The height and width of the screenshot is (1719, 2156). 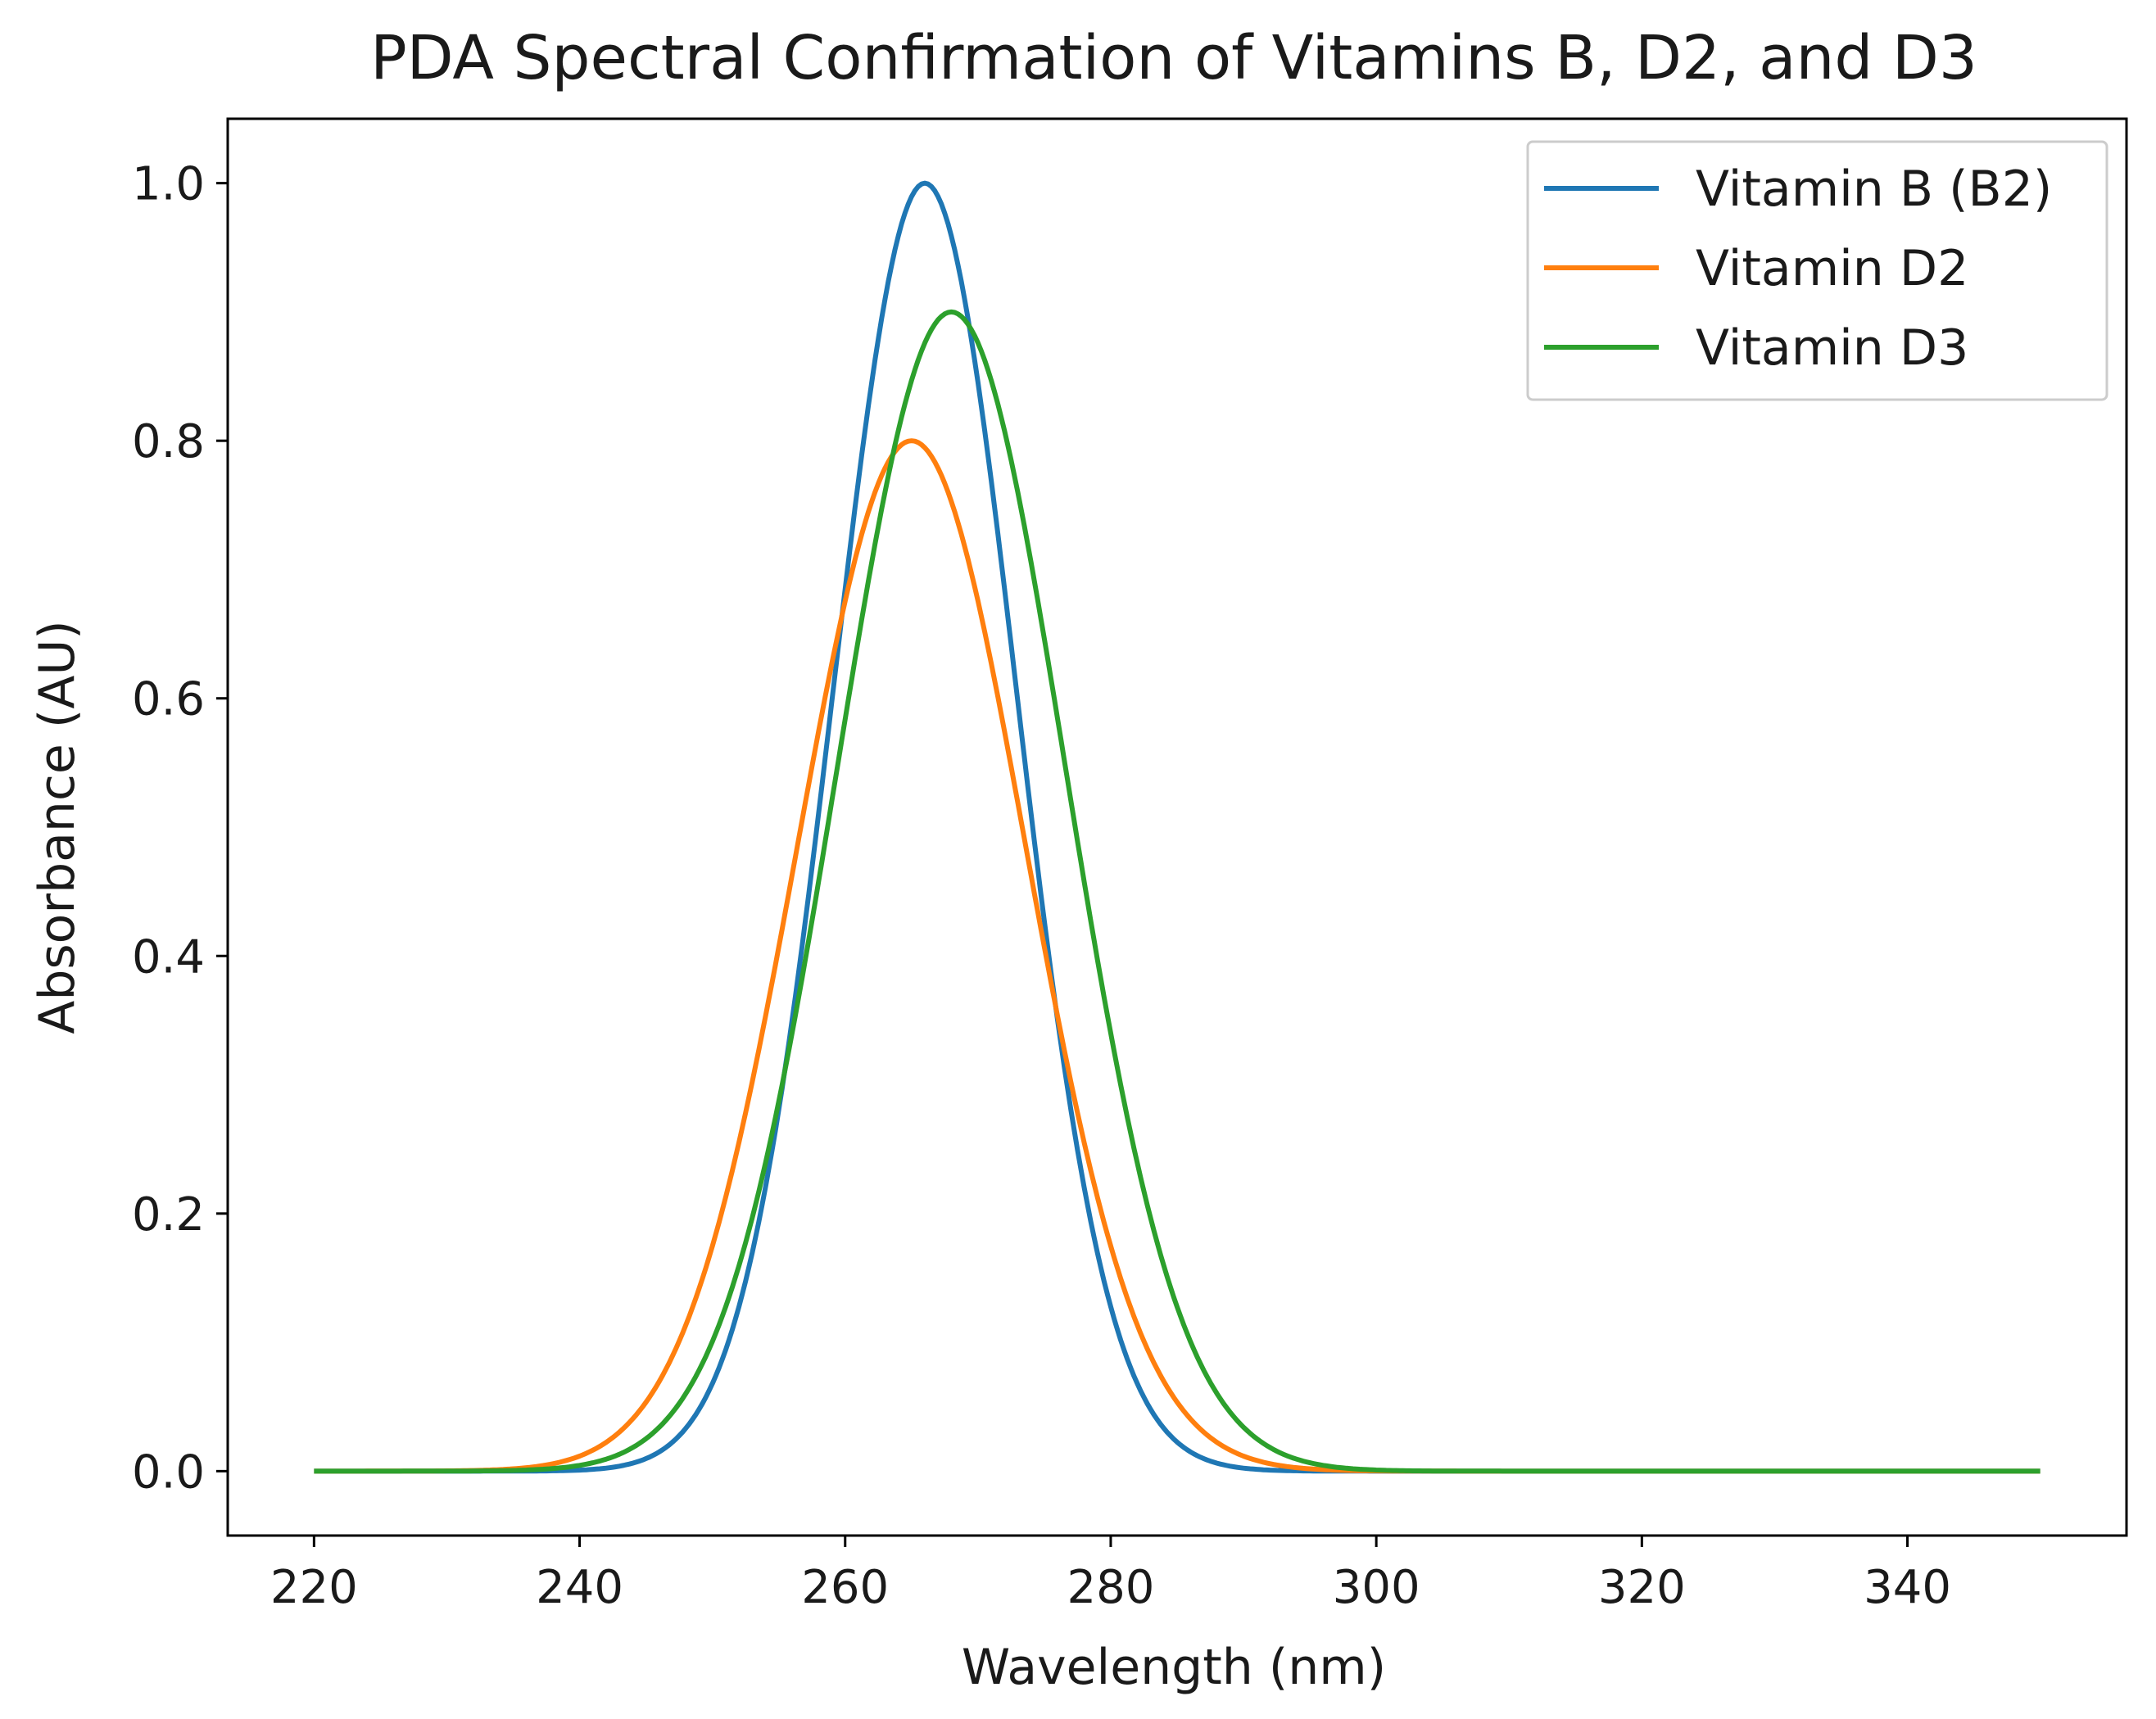 What do you see at coordinates (168, 441) in the screenshot?
I see `y-tick-label: 0.8` at bounding box center [168, 441].